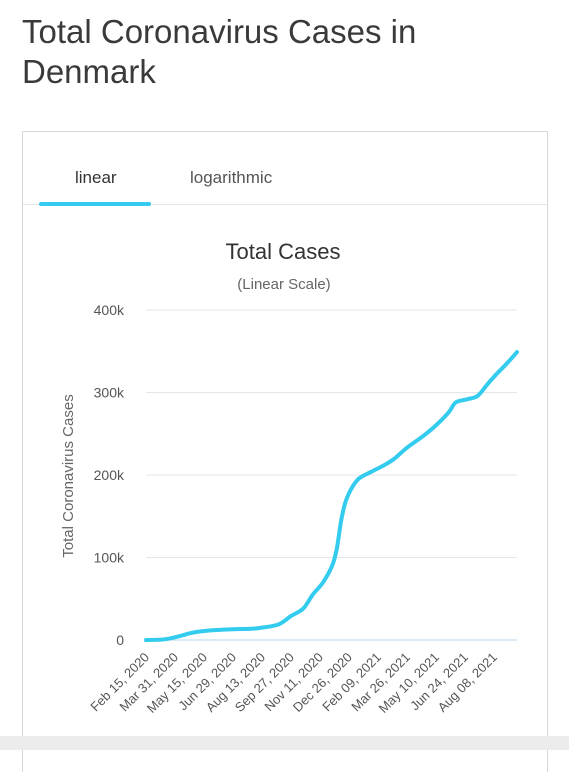  I want to click on y-tick-label: 200k, so click(109, 475).